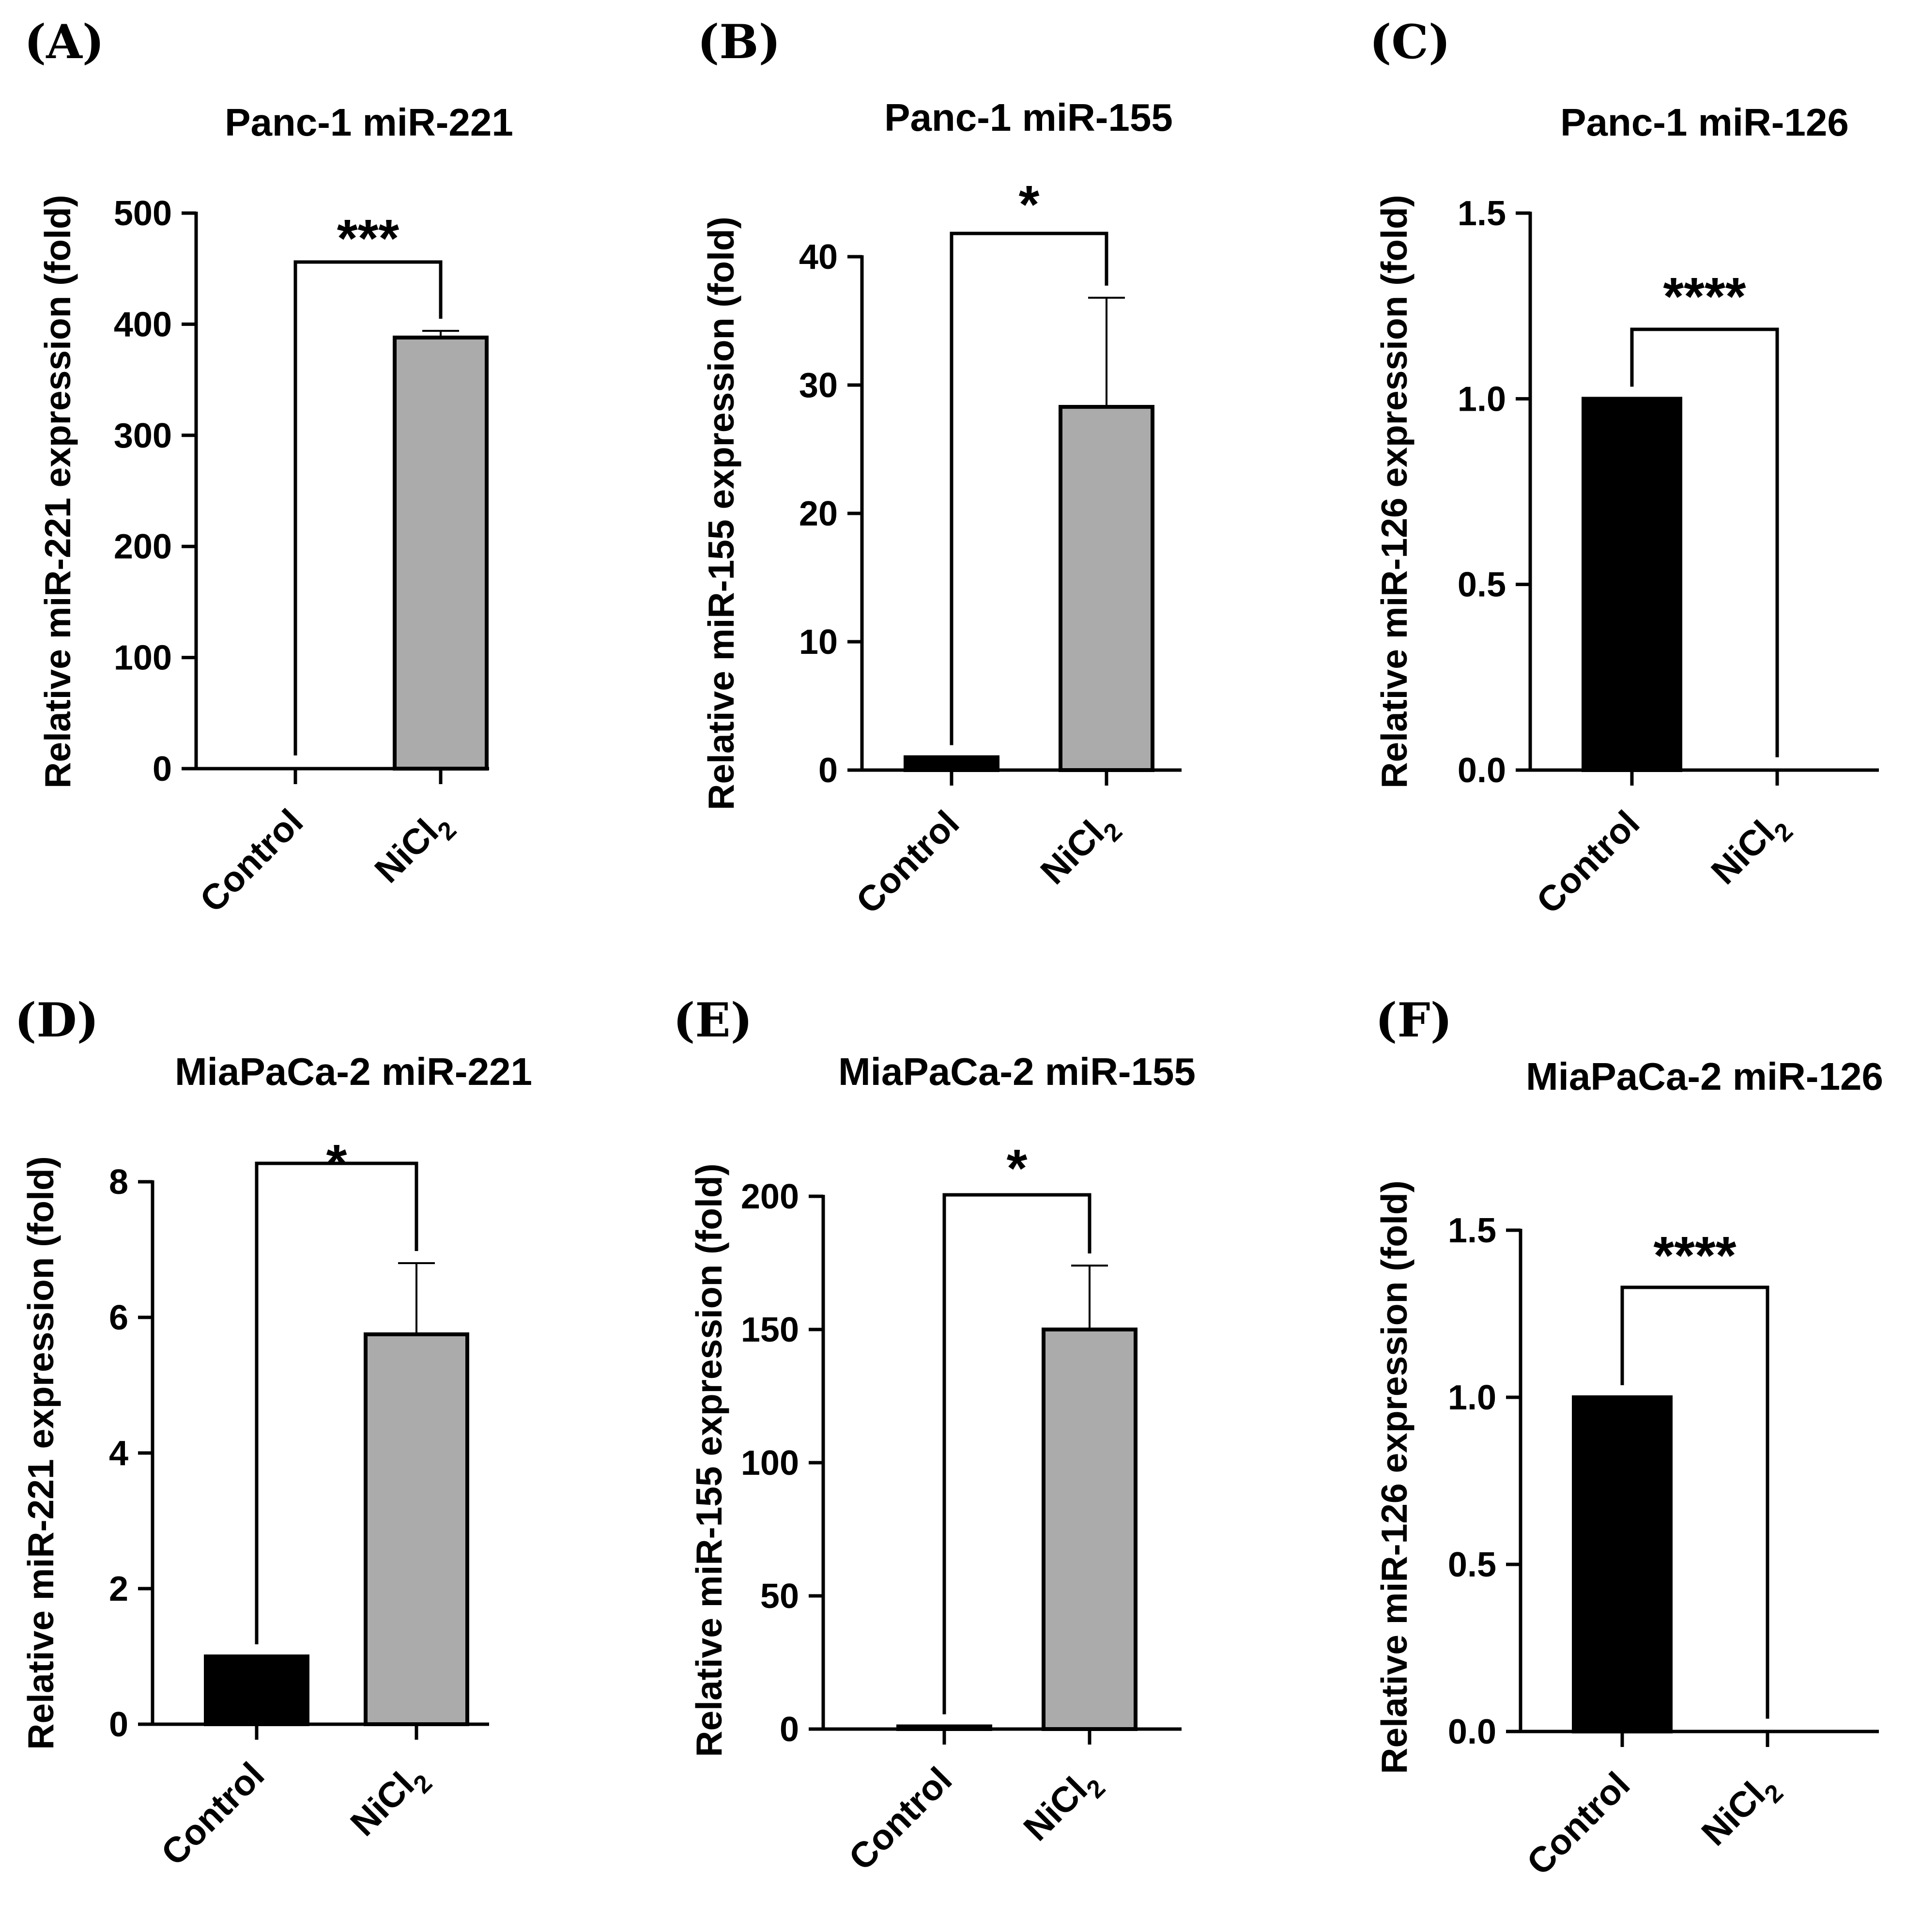  I want to click on y-tick-label: 6, so click(119, 1317).